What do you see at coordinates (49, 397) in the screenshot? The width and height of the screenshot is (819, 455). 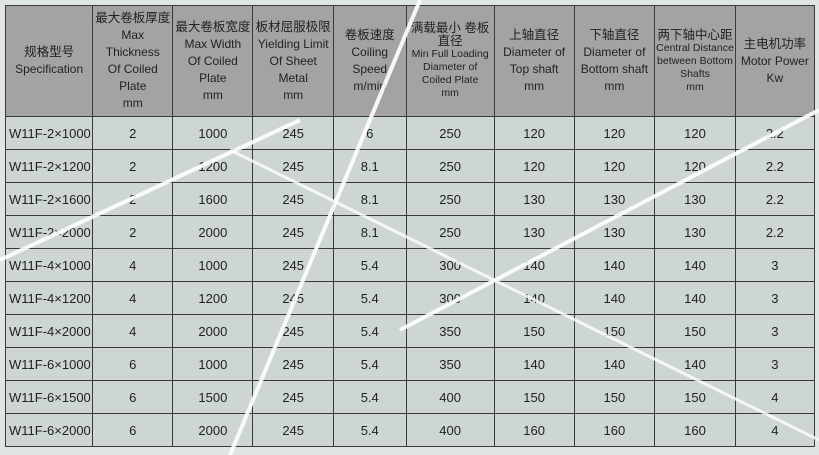 I see `table-cell: W11F-6×1500` at bounding box center [49, 397].